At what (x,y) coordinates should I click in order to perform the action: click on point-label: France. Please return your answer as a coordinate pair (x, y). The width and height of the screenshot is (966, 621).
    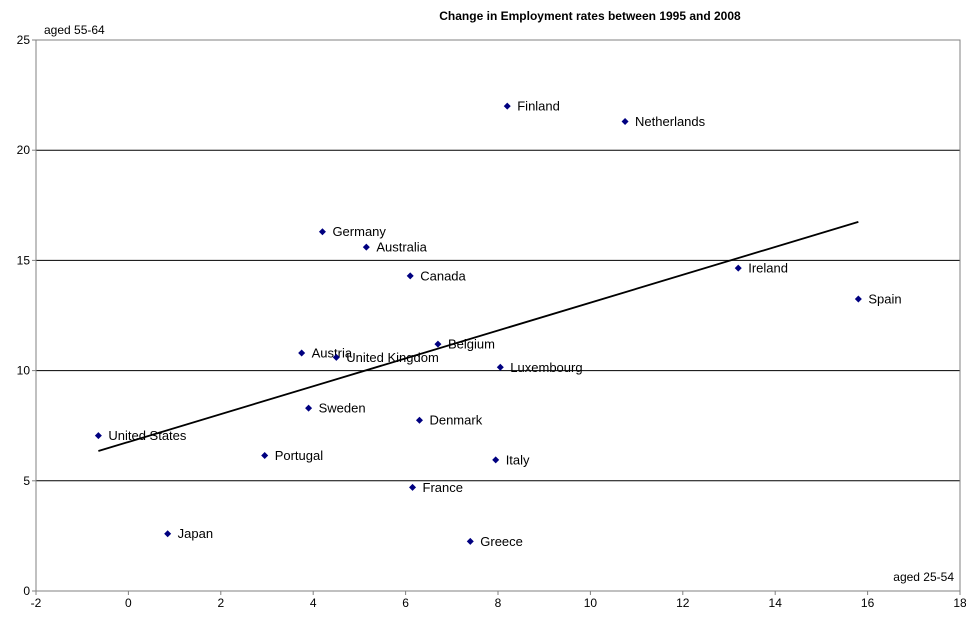
    Looking at the image, I should click on (443, 487).